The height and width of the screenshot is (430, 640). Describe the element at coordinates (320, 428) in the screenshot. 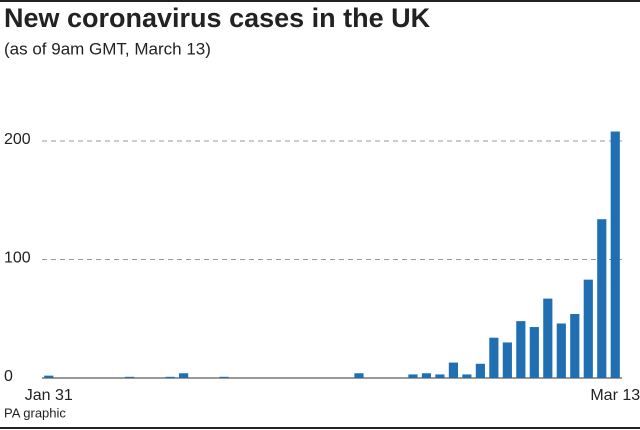

I see `bottom-rule` at that location.